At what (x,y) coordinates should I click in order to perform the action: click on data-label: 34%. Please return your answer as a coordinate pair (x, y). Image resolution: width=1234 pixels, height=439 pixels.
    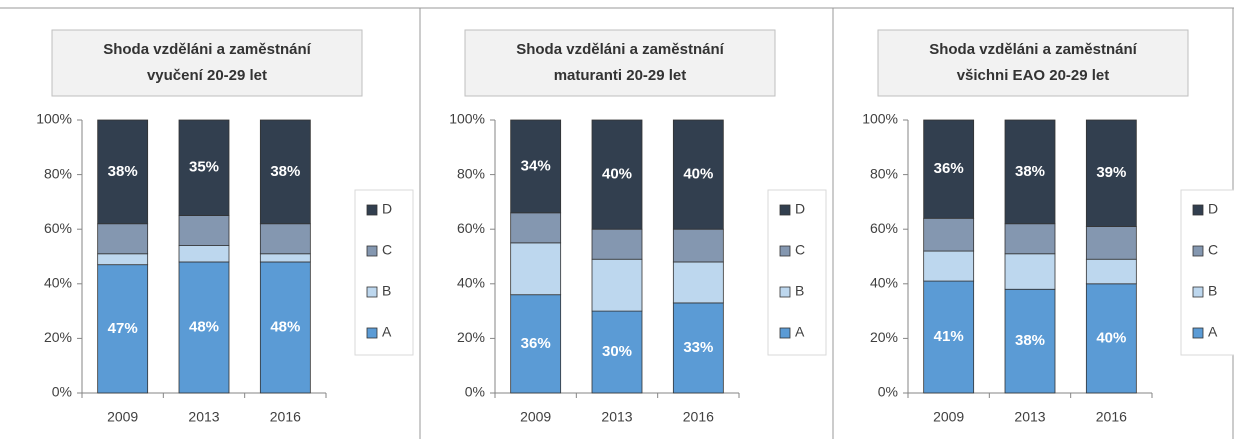
    Looking at the image, I should click on (536, 165).